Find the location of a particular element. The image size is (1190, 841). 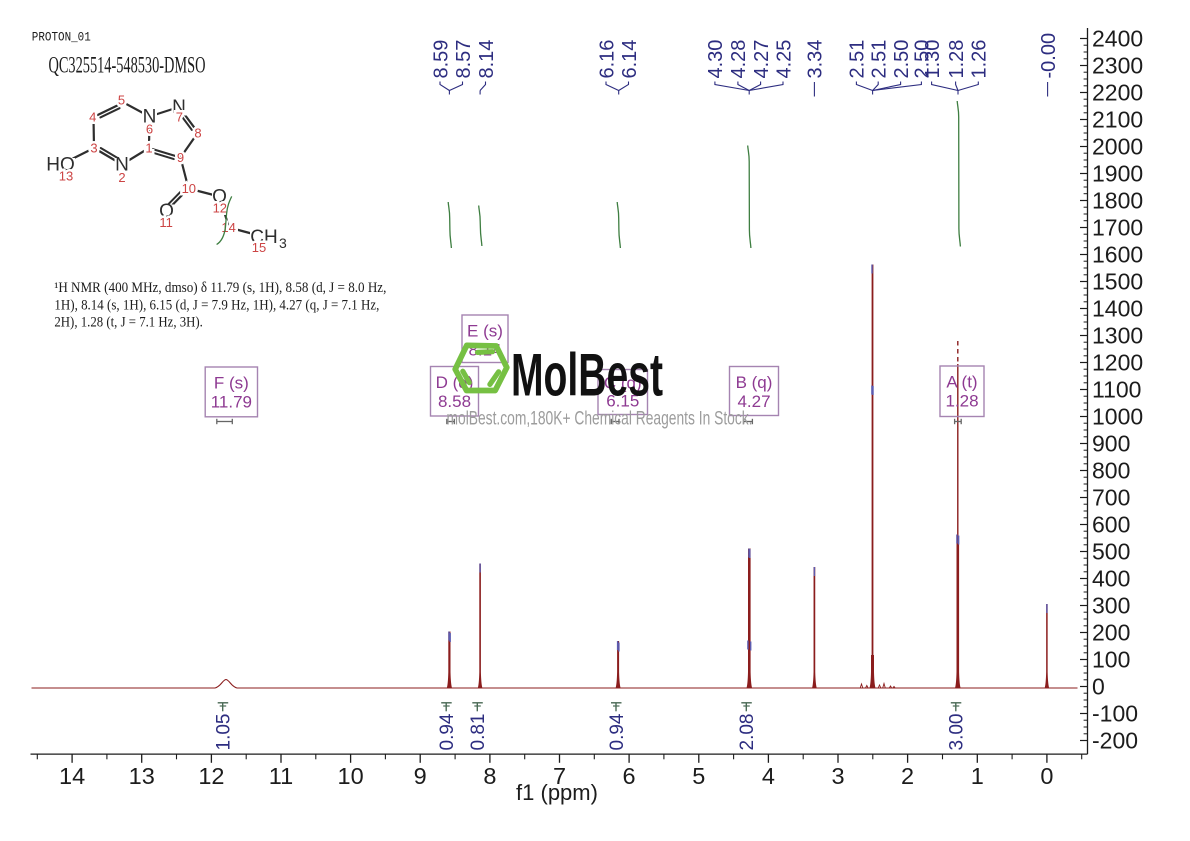

svg-text: 1100 is located at coordinates (1116, 390).